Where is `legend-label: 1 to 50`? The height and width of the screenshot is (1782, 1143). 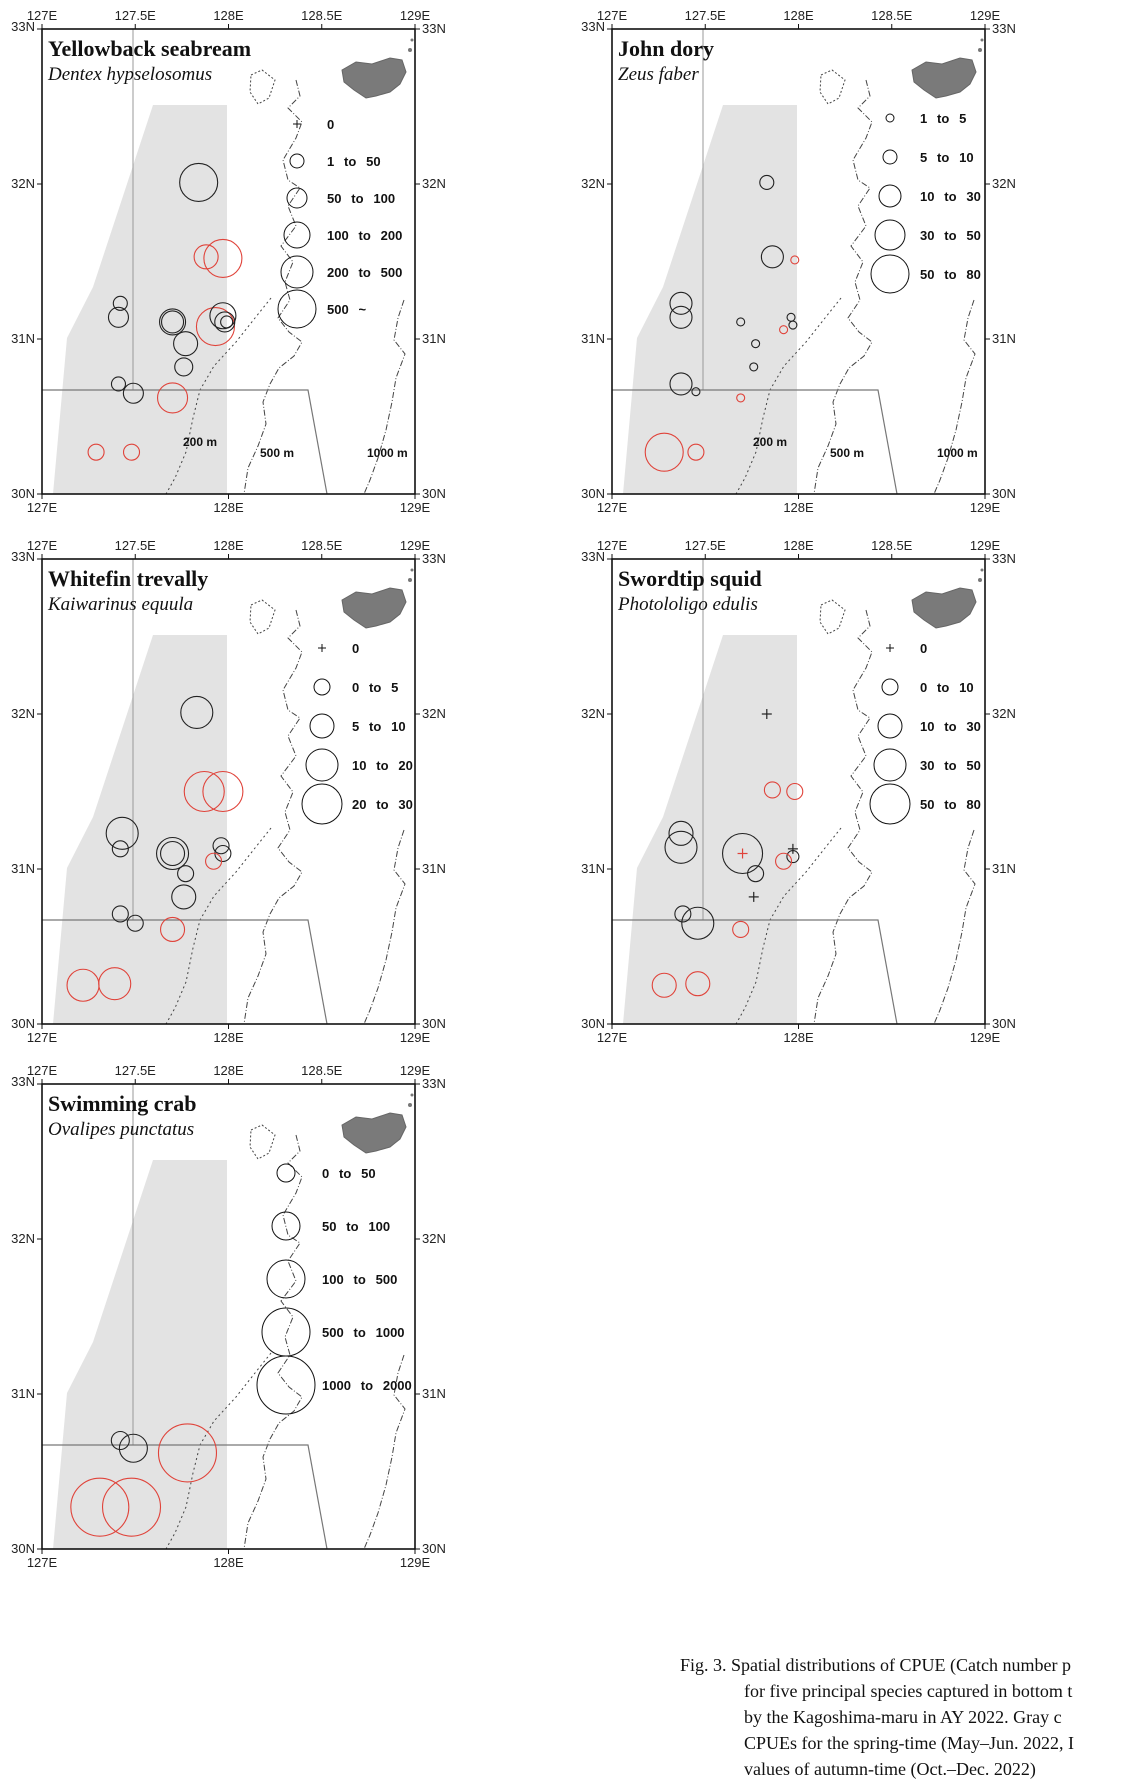
legend-label: 1 to 50 is located at coordinates (354, 161).